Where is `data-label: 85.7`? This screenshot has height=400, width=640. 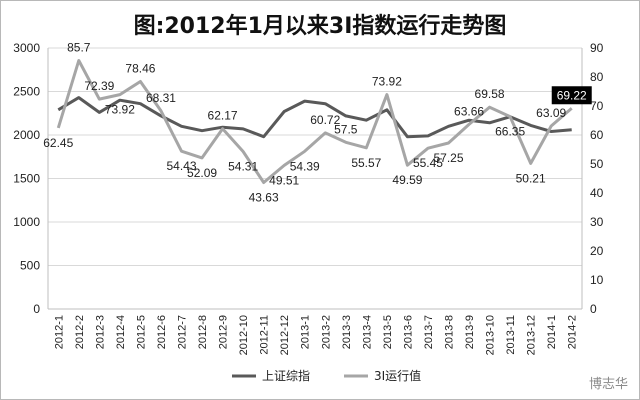 data-label: 85.7 is located at coordinates (79, 47).